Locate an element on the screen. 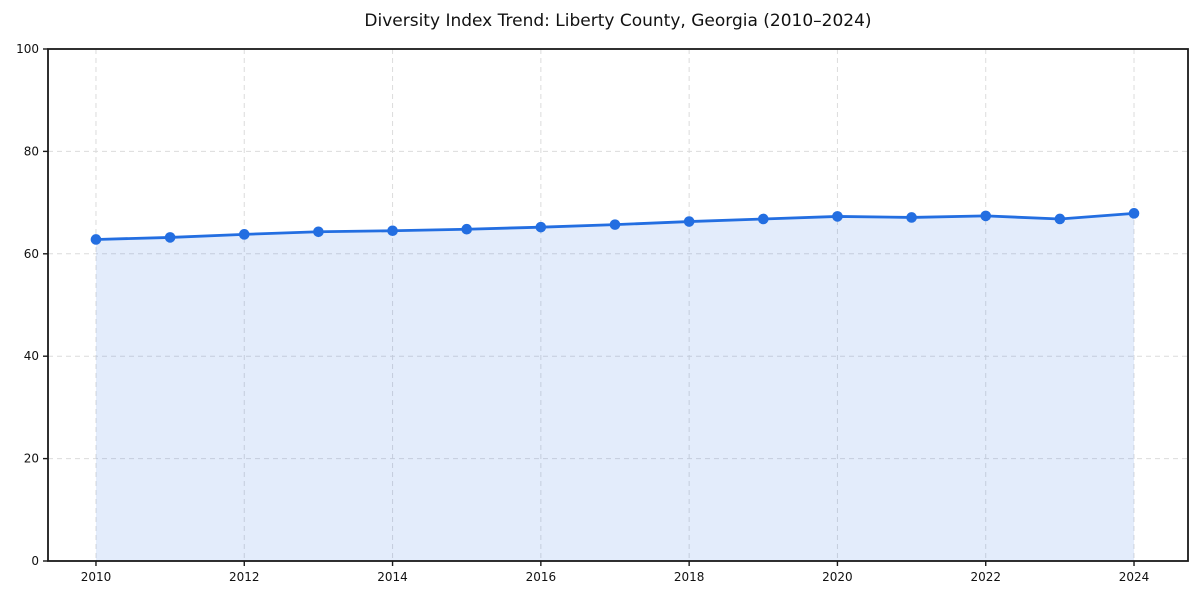  y-tick-label: 80 is located at coordinates (31, 151).